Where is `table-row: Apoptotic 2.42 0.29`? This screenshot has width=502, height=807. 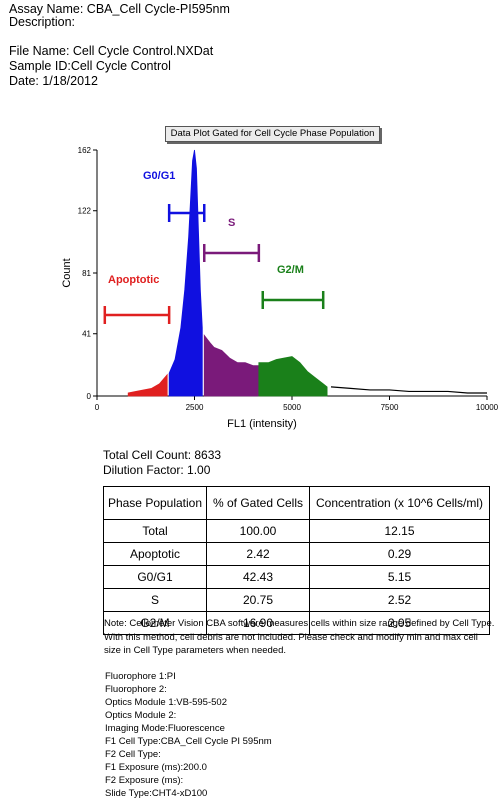 table-row: Apoptotic 2.42 0.29 is located at coordinates (296, 554).